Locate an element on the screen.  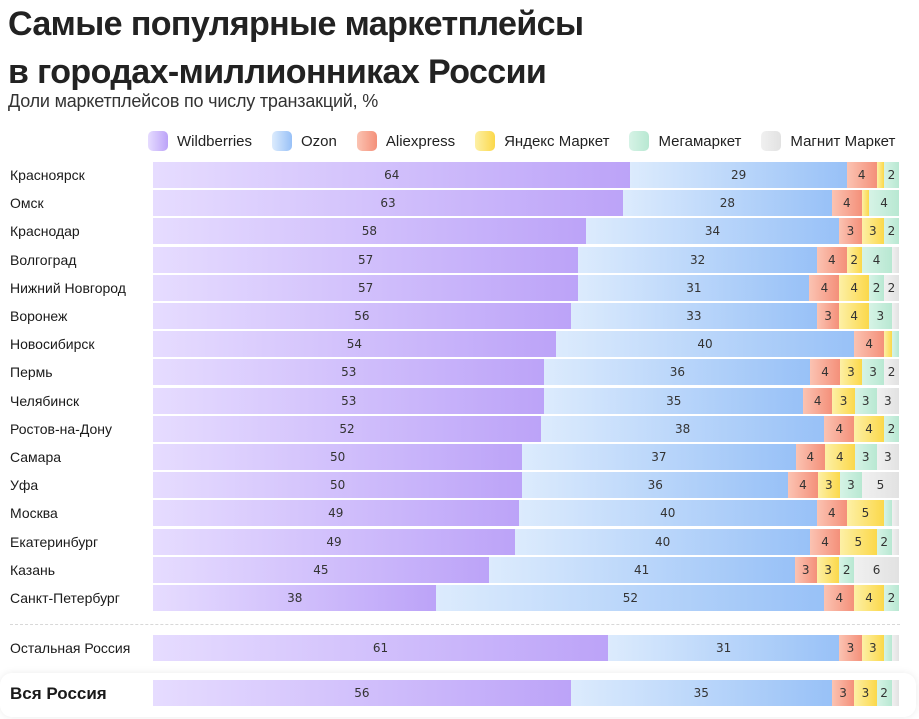
bar-segment-ozon: 29 is located at coordinates (738, 175).